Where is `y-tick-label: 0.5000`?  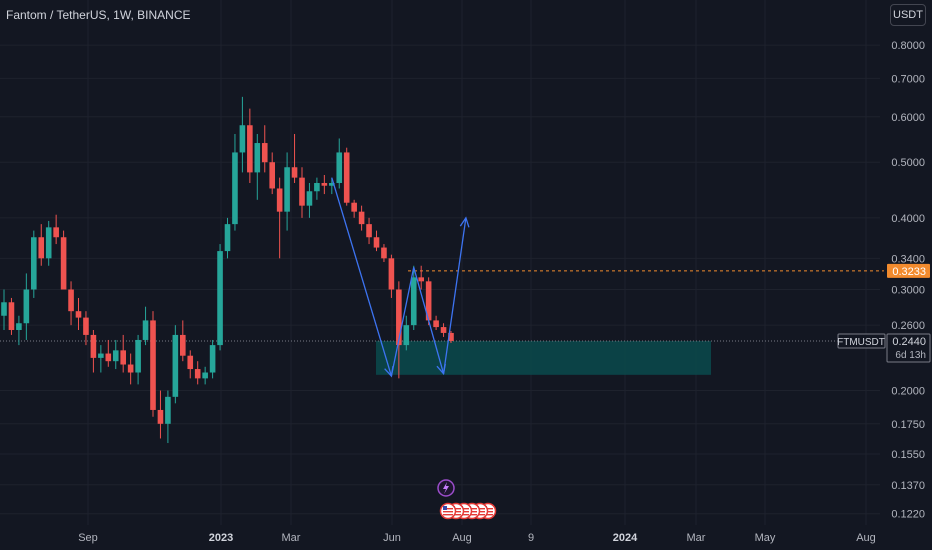 y-tick-label: 0.5000 is located at coordinates (908, 163).